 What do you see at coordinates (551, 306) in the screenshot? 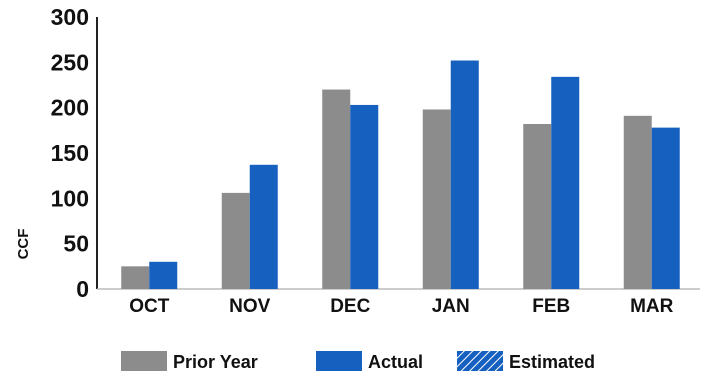
I see `x-tick-label: FEB` at bounding box center [551, 306].